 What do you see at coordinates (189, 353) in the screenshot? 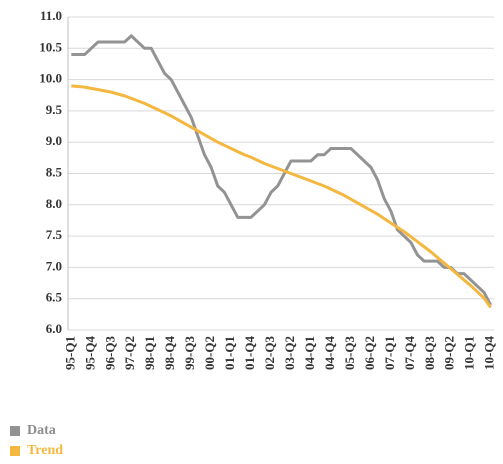
I see `x-tick-label: 99-Q3` at bounding box center [189, 353].